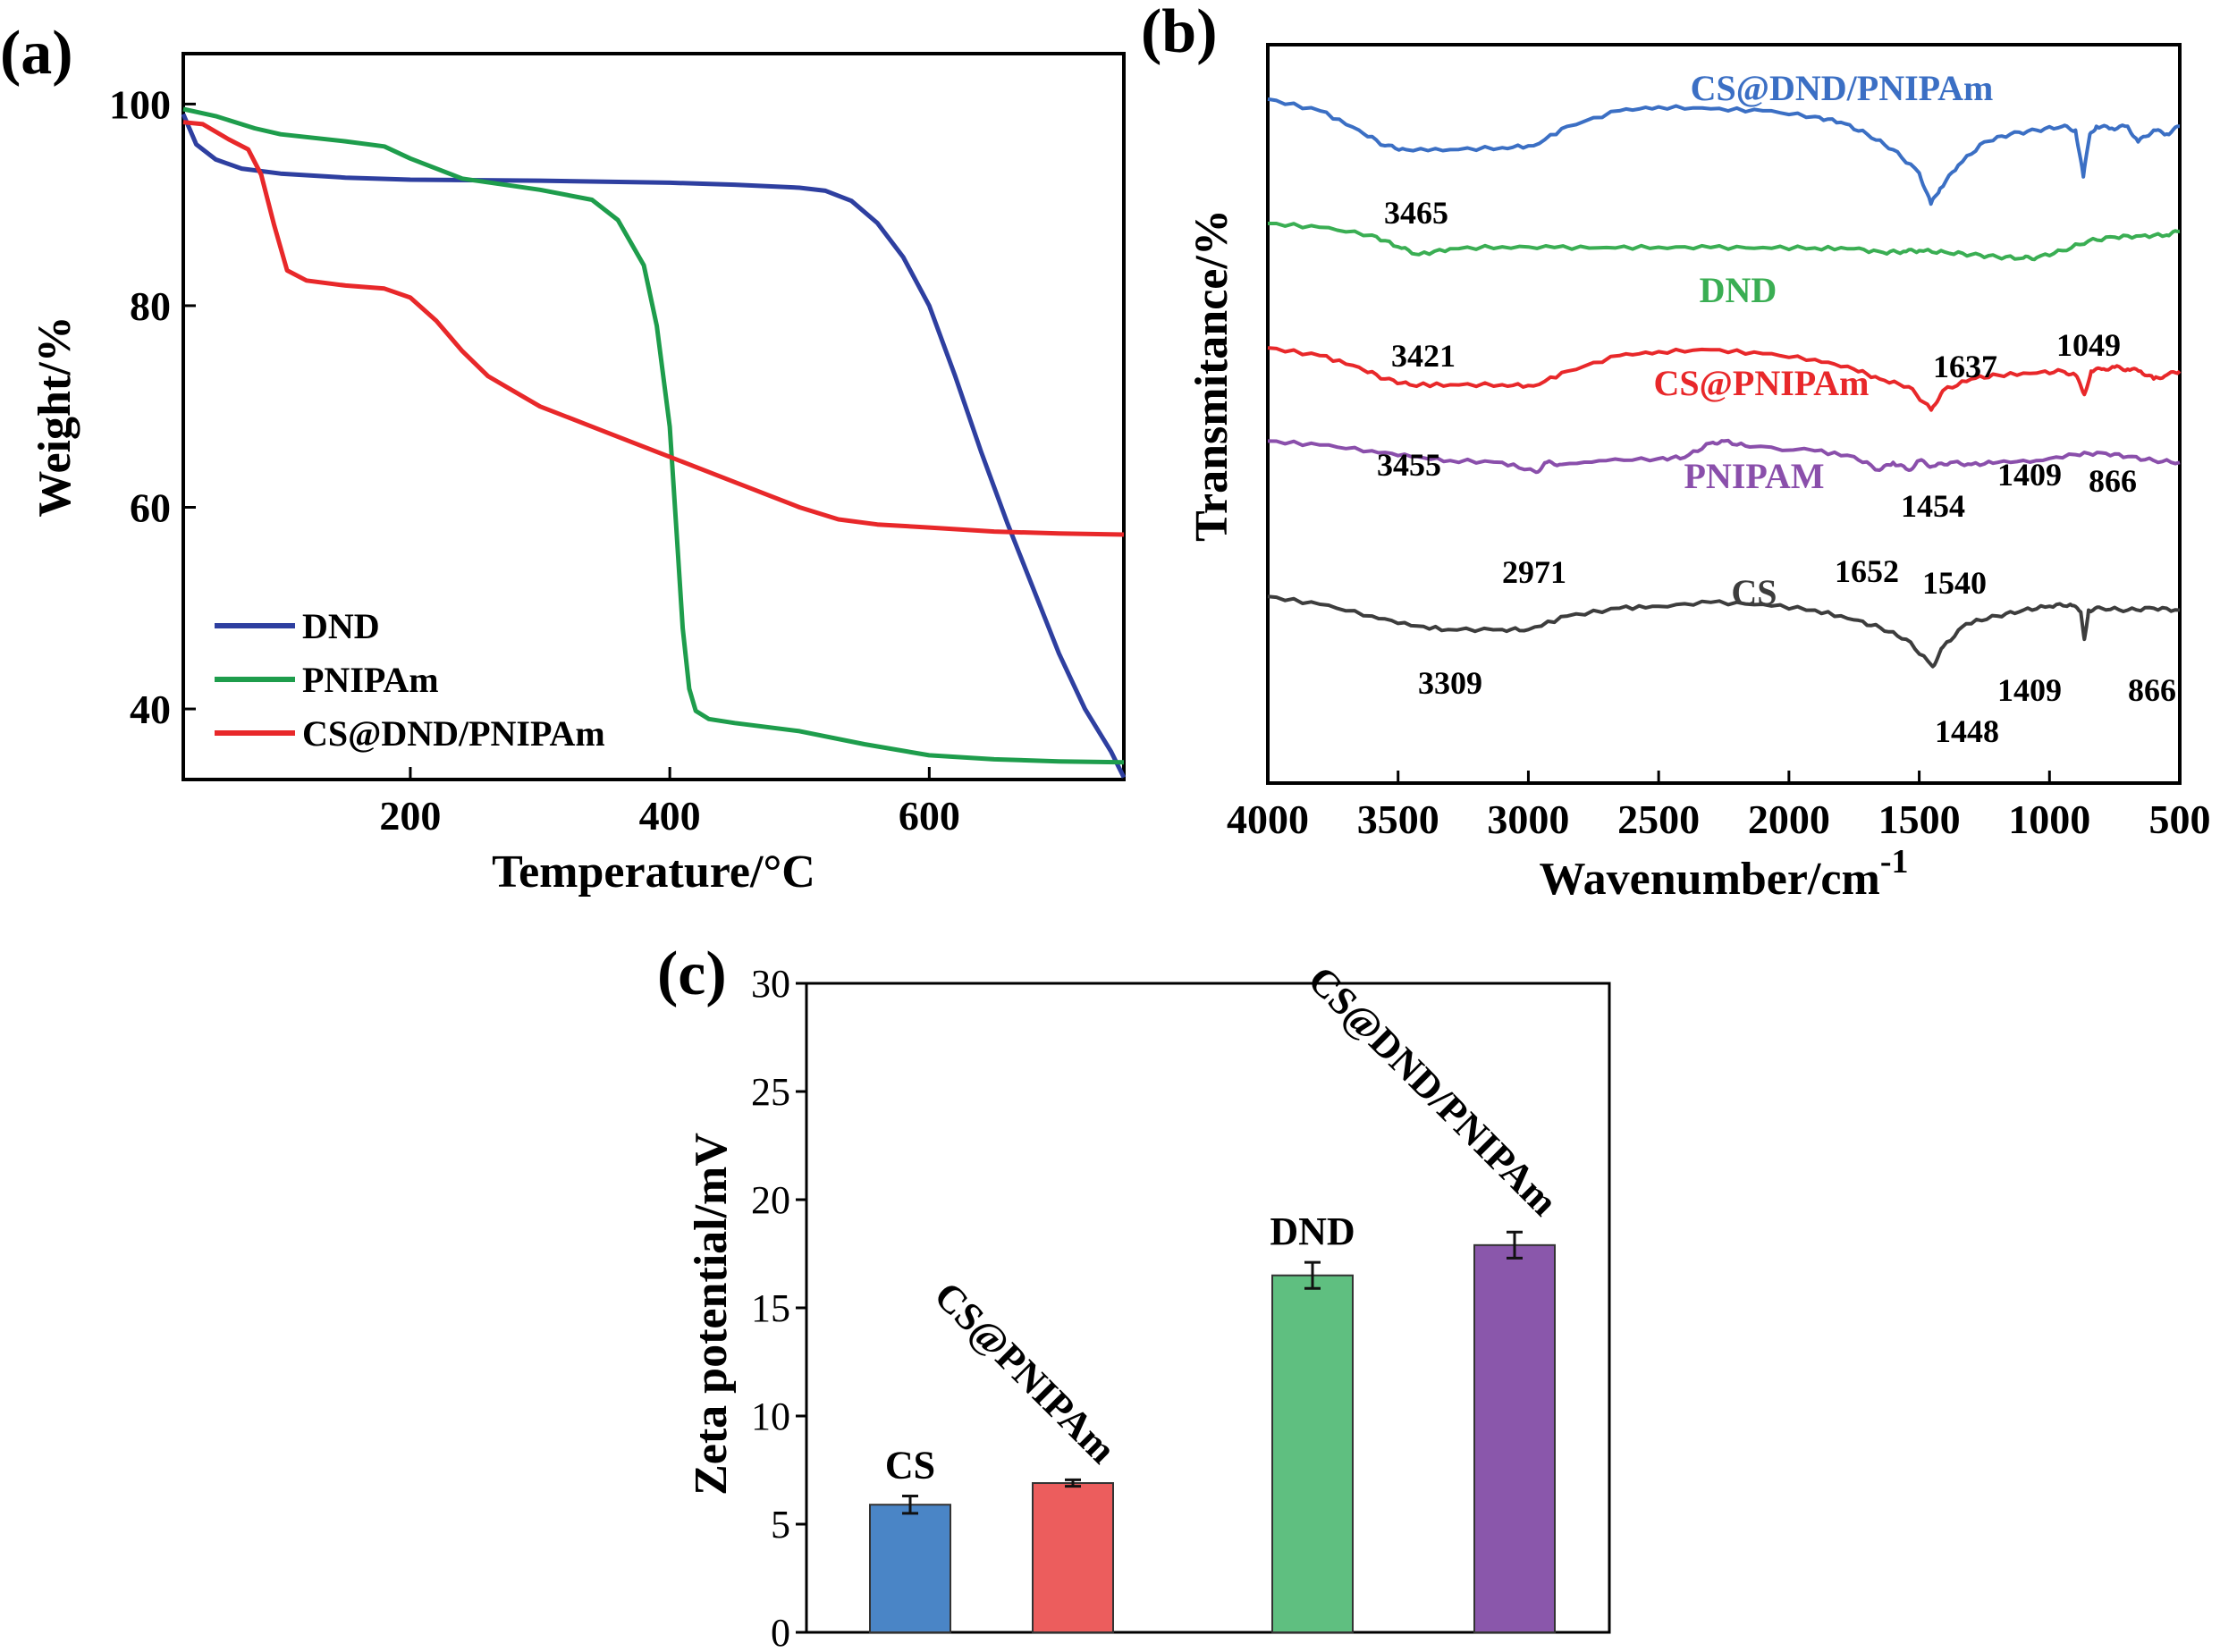 Image resolution: width=2220 pixels, height=1652 pixels. What do you see at coordinates (1179, 33) in the screenshot?
I see `panel-b-label: (b)` at bounding box center [1179, 33].